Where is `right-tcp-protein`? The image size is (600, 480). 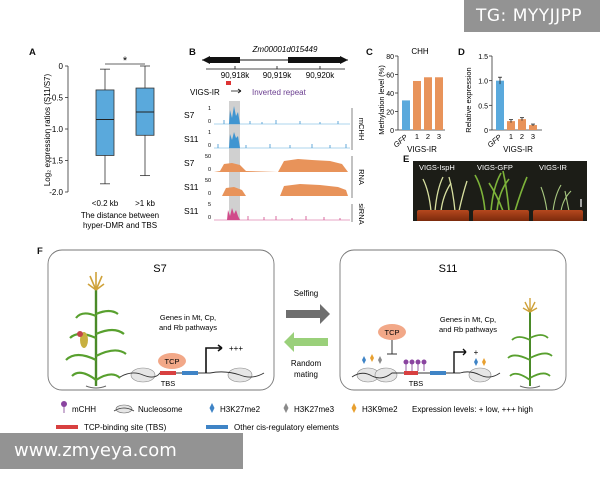 right-tcp-protein is located at coordinates (392, 332).